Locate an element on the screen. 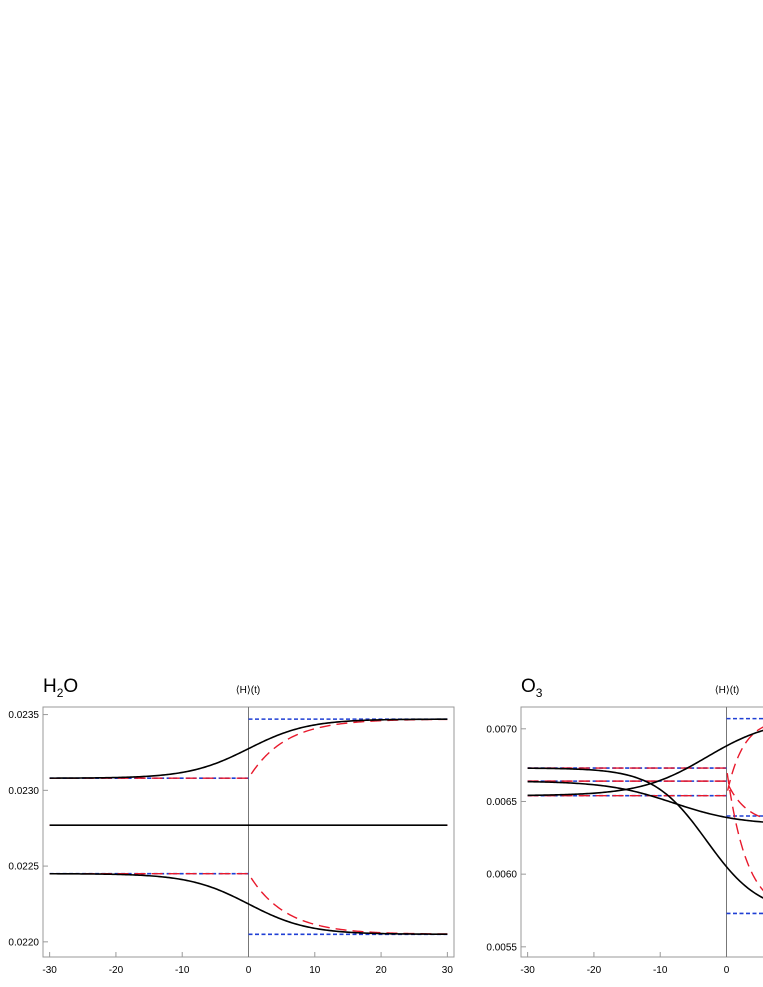 Image resolution: width=763 pixels, height=987 pixels. x-tick-label: 30 is located at coordinates (448, 970).